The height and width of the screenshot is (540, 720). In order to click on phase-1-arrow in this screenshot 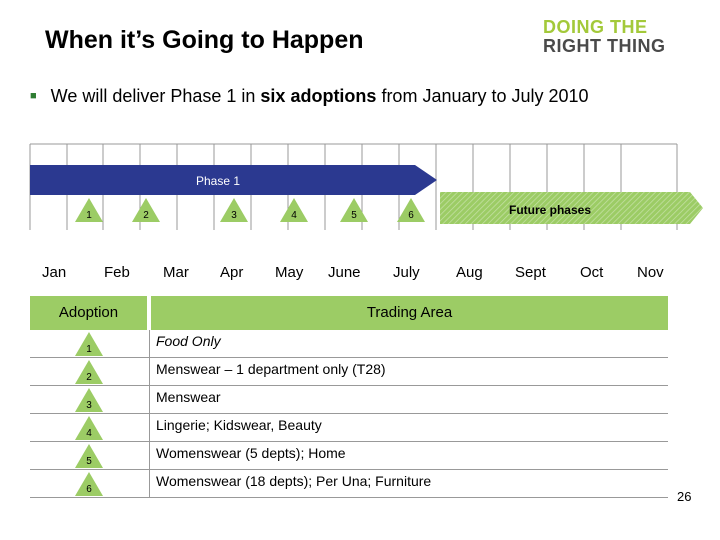, I will do `click(233, 180)`.